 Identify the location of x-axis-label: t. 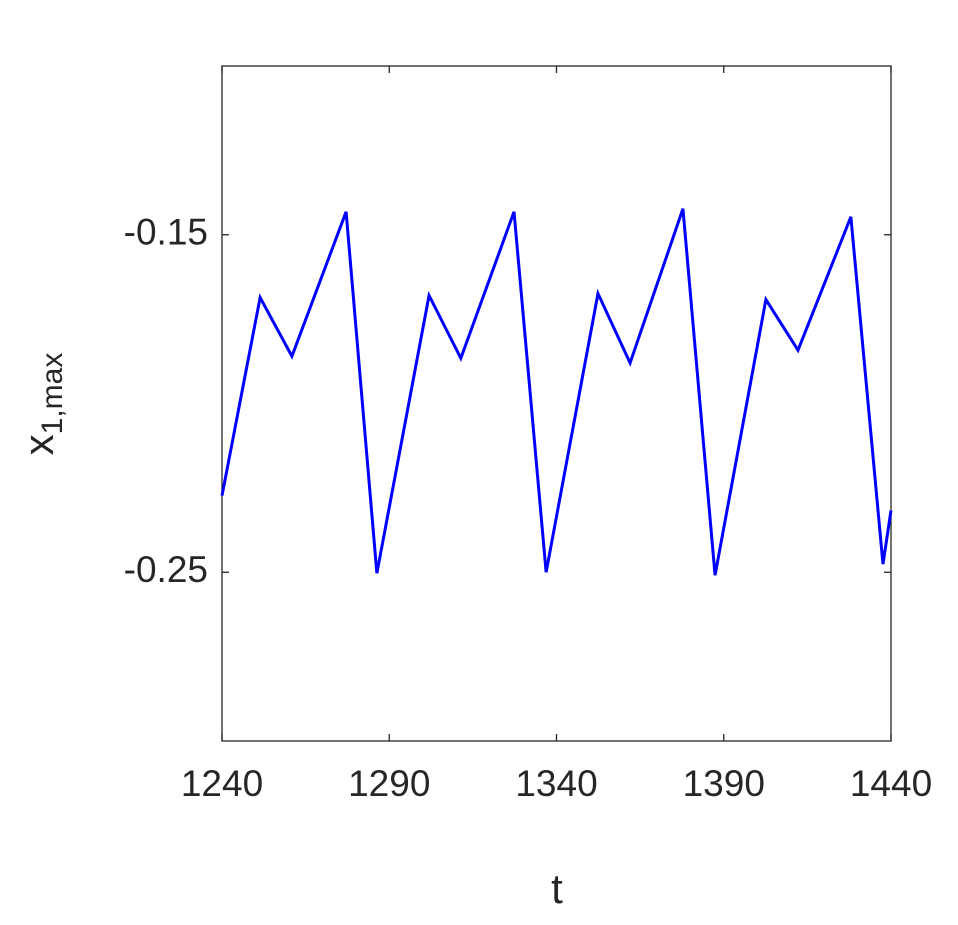
(557, 888).